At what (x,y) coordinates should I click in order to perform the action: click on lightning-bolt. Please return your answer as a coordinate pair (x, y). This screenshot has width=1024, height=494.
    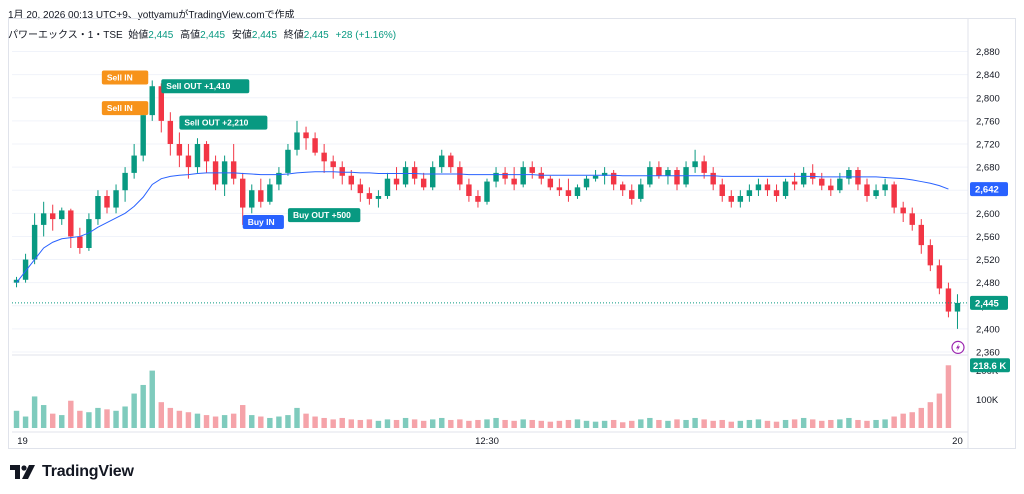
    Looking at the image, I should click on (958, 347).